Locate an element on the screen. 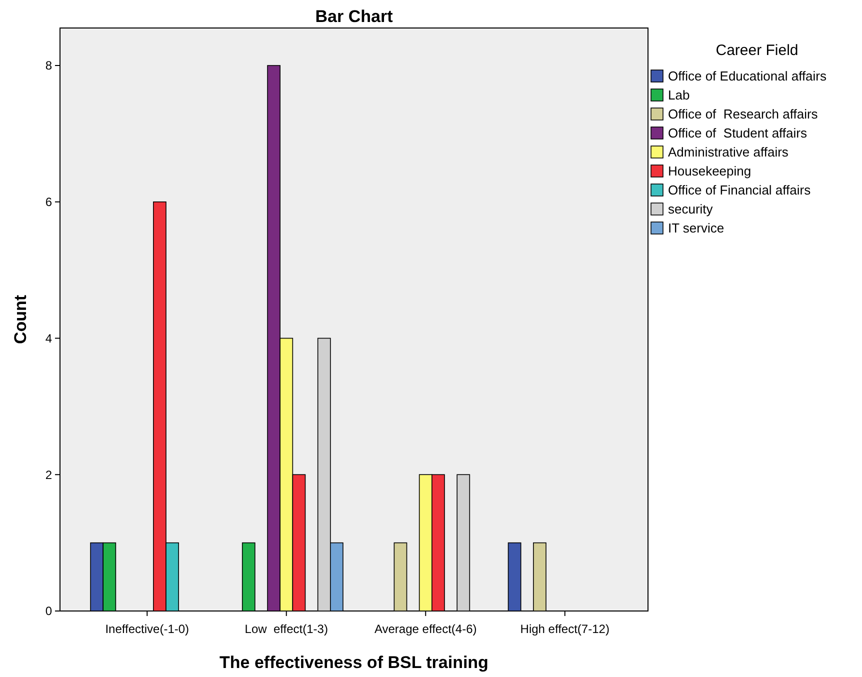 The image size is (862, 677). x-tick-label: Low effect(1-3) is located at coordinates (286, 629).